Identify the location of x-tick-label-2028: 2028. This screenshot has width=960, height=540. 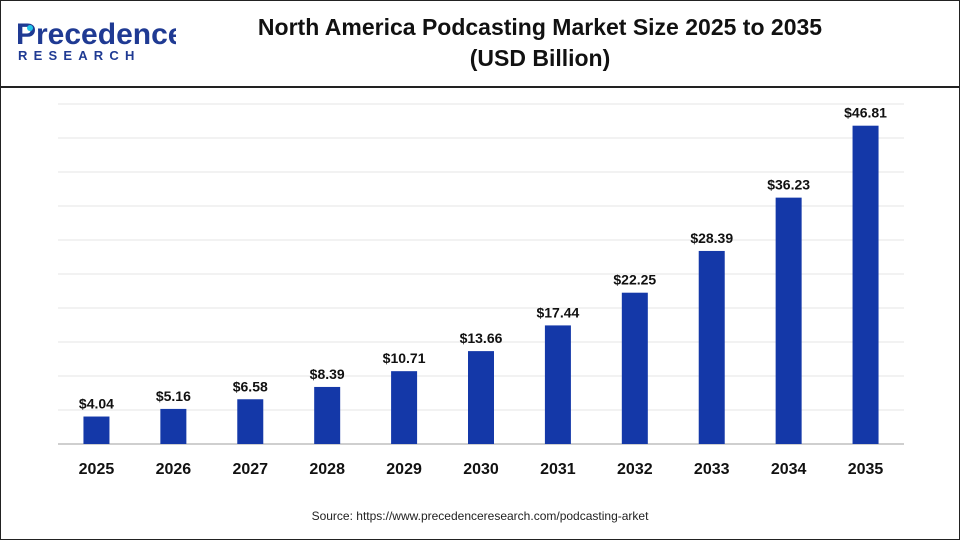
(327, 469).